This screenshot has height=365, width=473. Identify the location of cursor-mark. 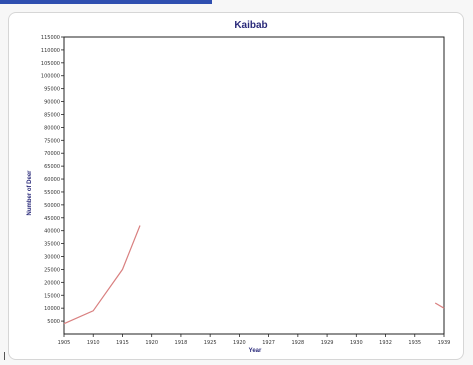
(4, 356).